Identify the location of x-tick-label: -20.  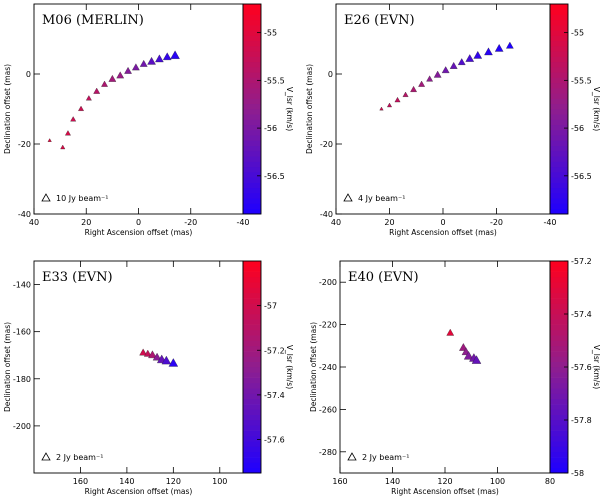
(190, 222).